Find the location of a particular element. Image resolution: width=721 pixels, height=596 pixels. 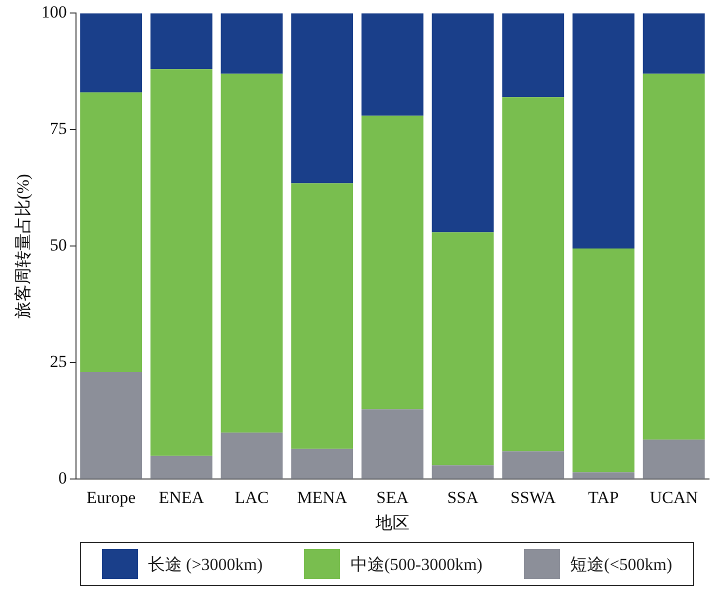

y-tick-label: 0 is located at coordinates (62, 478).